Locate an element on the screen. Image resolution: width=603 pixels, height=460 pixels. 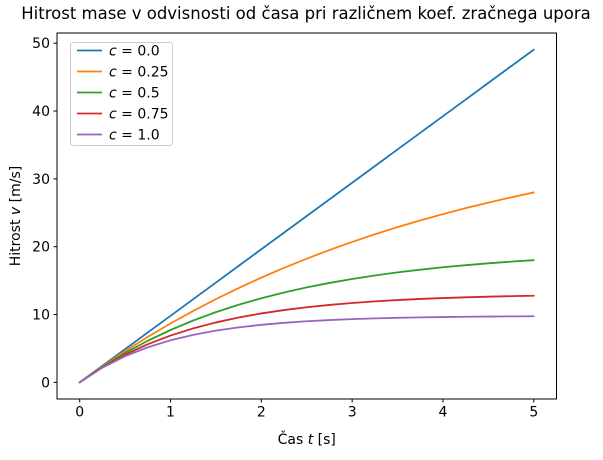
x-tick-label: 2 is located at coordinates (261, 413).